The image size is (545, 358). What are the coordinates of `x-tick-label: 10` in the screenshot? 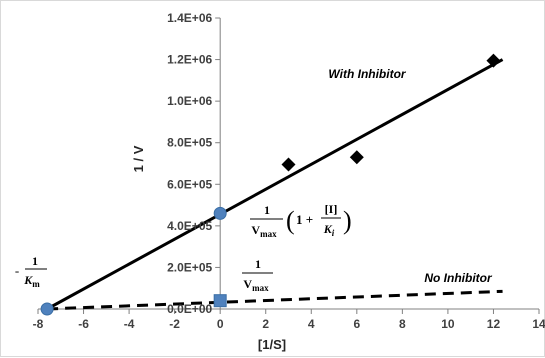 It's located at (448, 324).